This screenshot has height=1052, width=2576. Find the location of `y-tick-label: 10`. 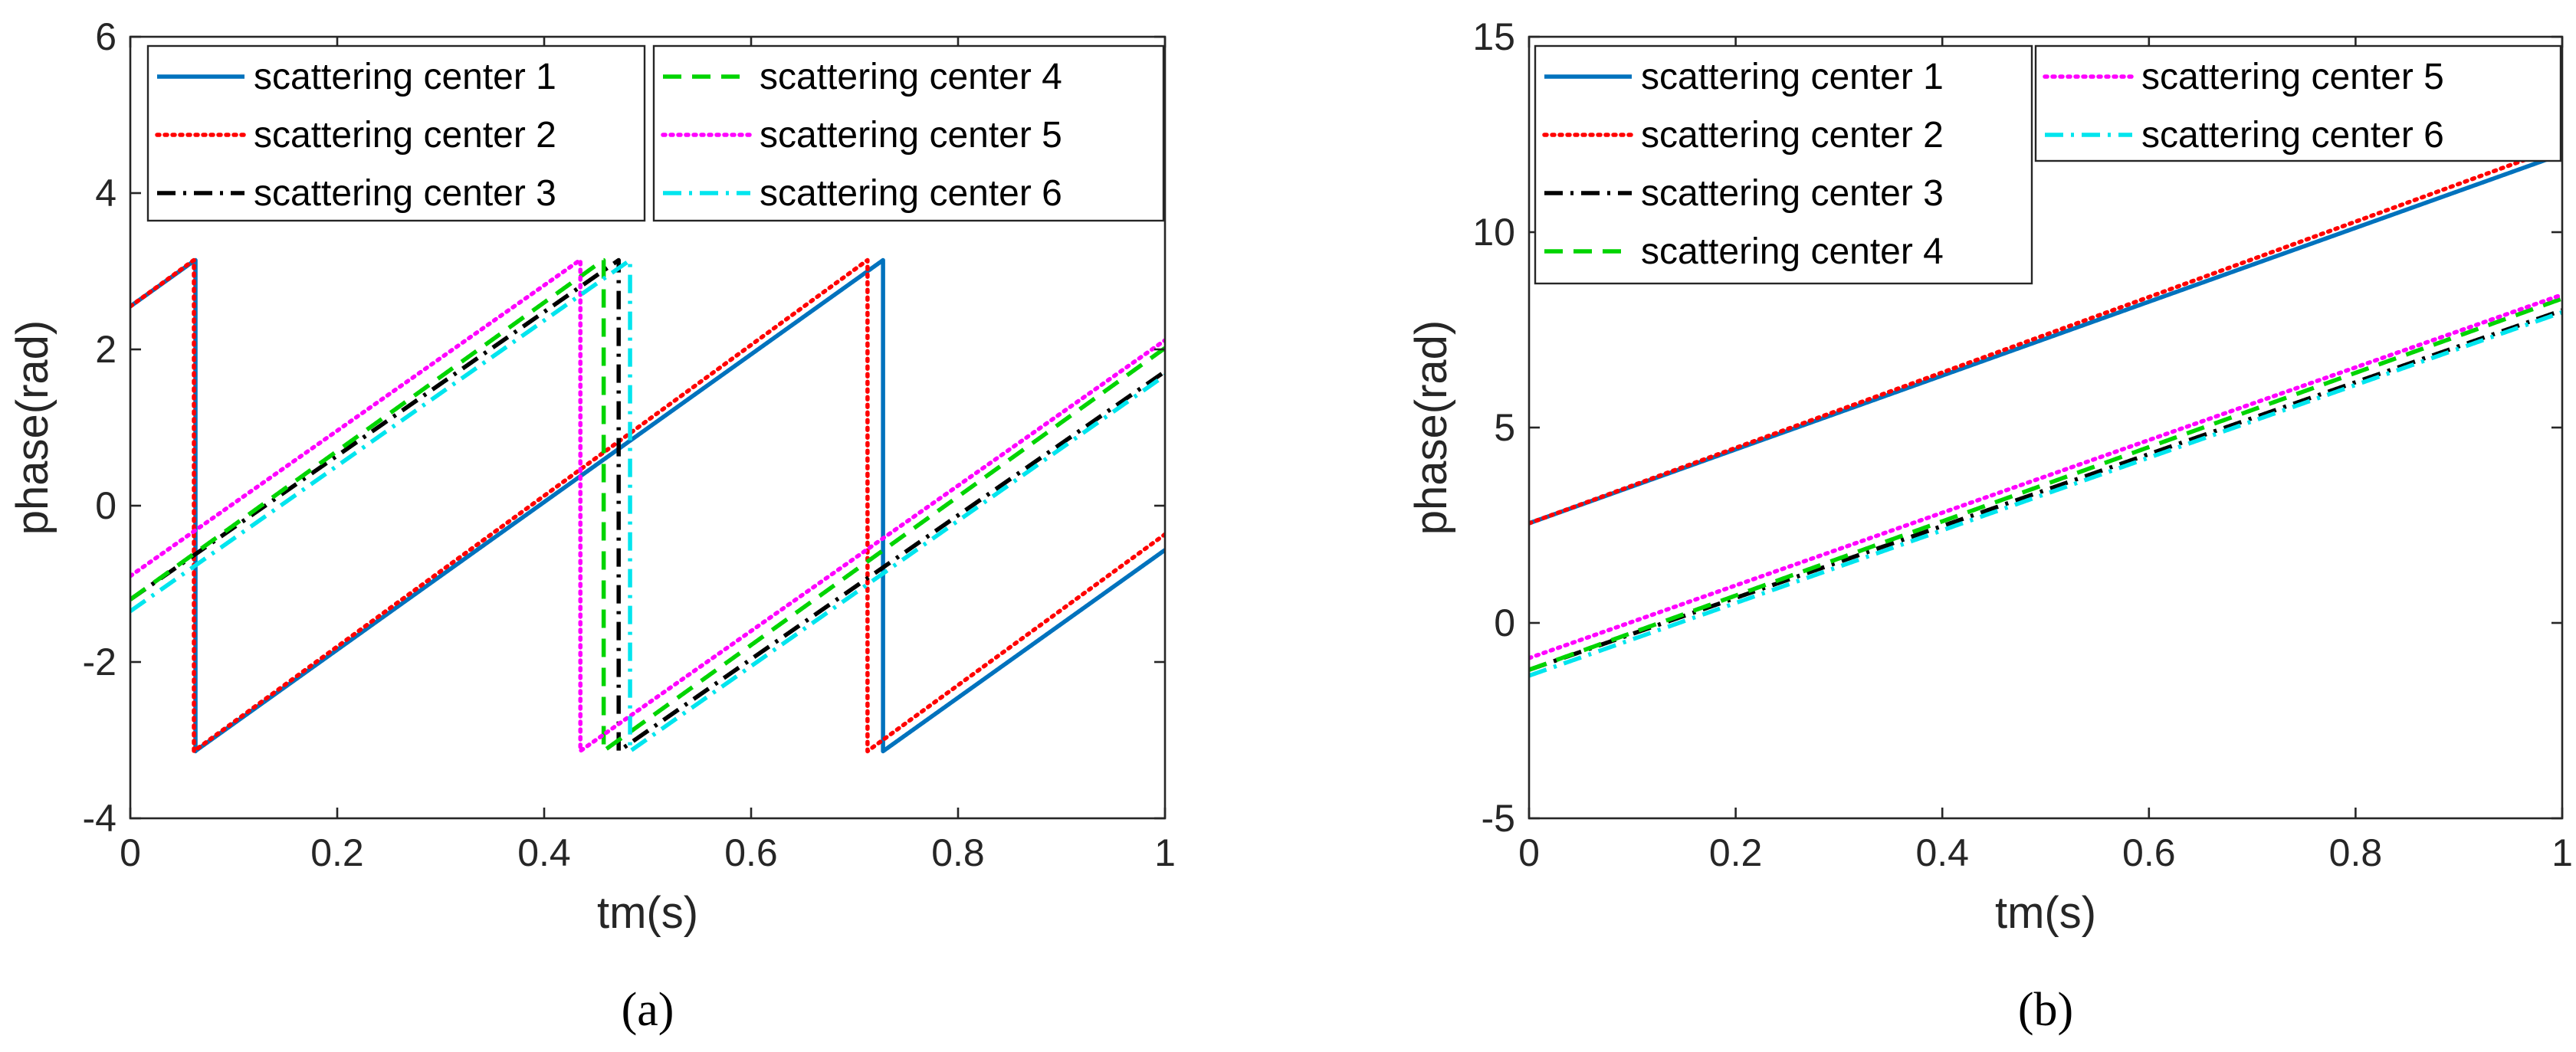

y-tick-label: 10 is located at coordinates (1493, 233).